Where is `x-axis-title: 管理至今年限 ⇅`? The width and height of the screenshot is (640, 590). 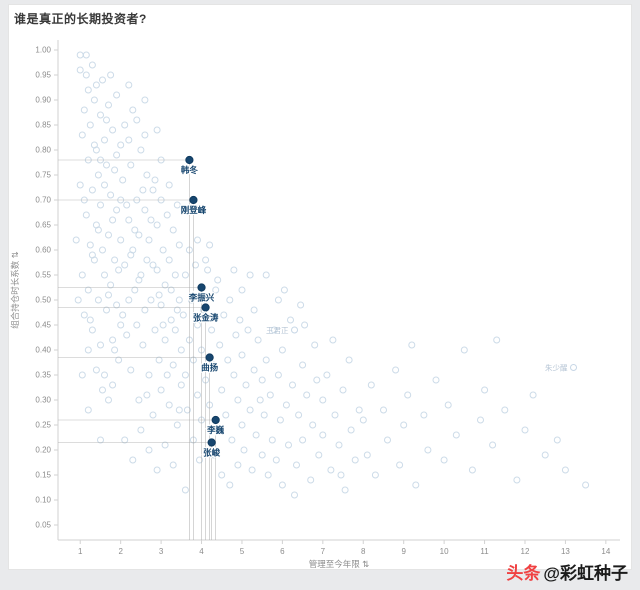 x-axis-title: 管理至今年限 ⇅ is located at coordinates (339, 564).